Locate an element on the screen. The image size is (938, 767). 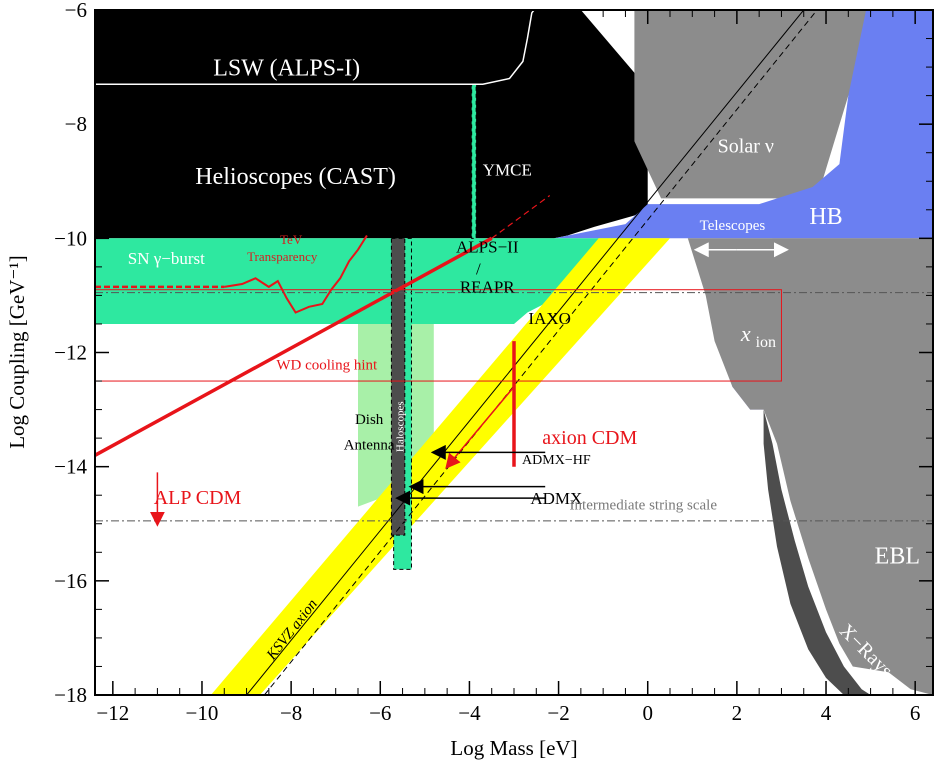
annotation-axion-cdm: axion CDM is located at coordinates (589, 438).